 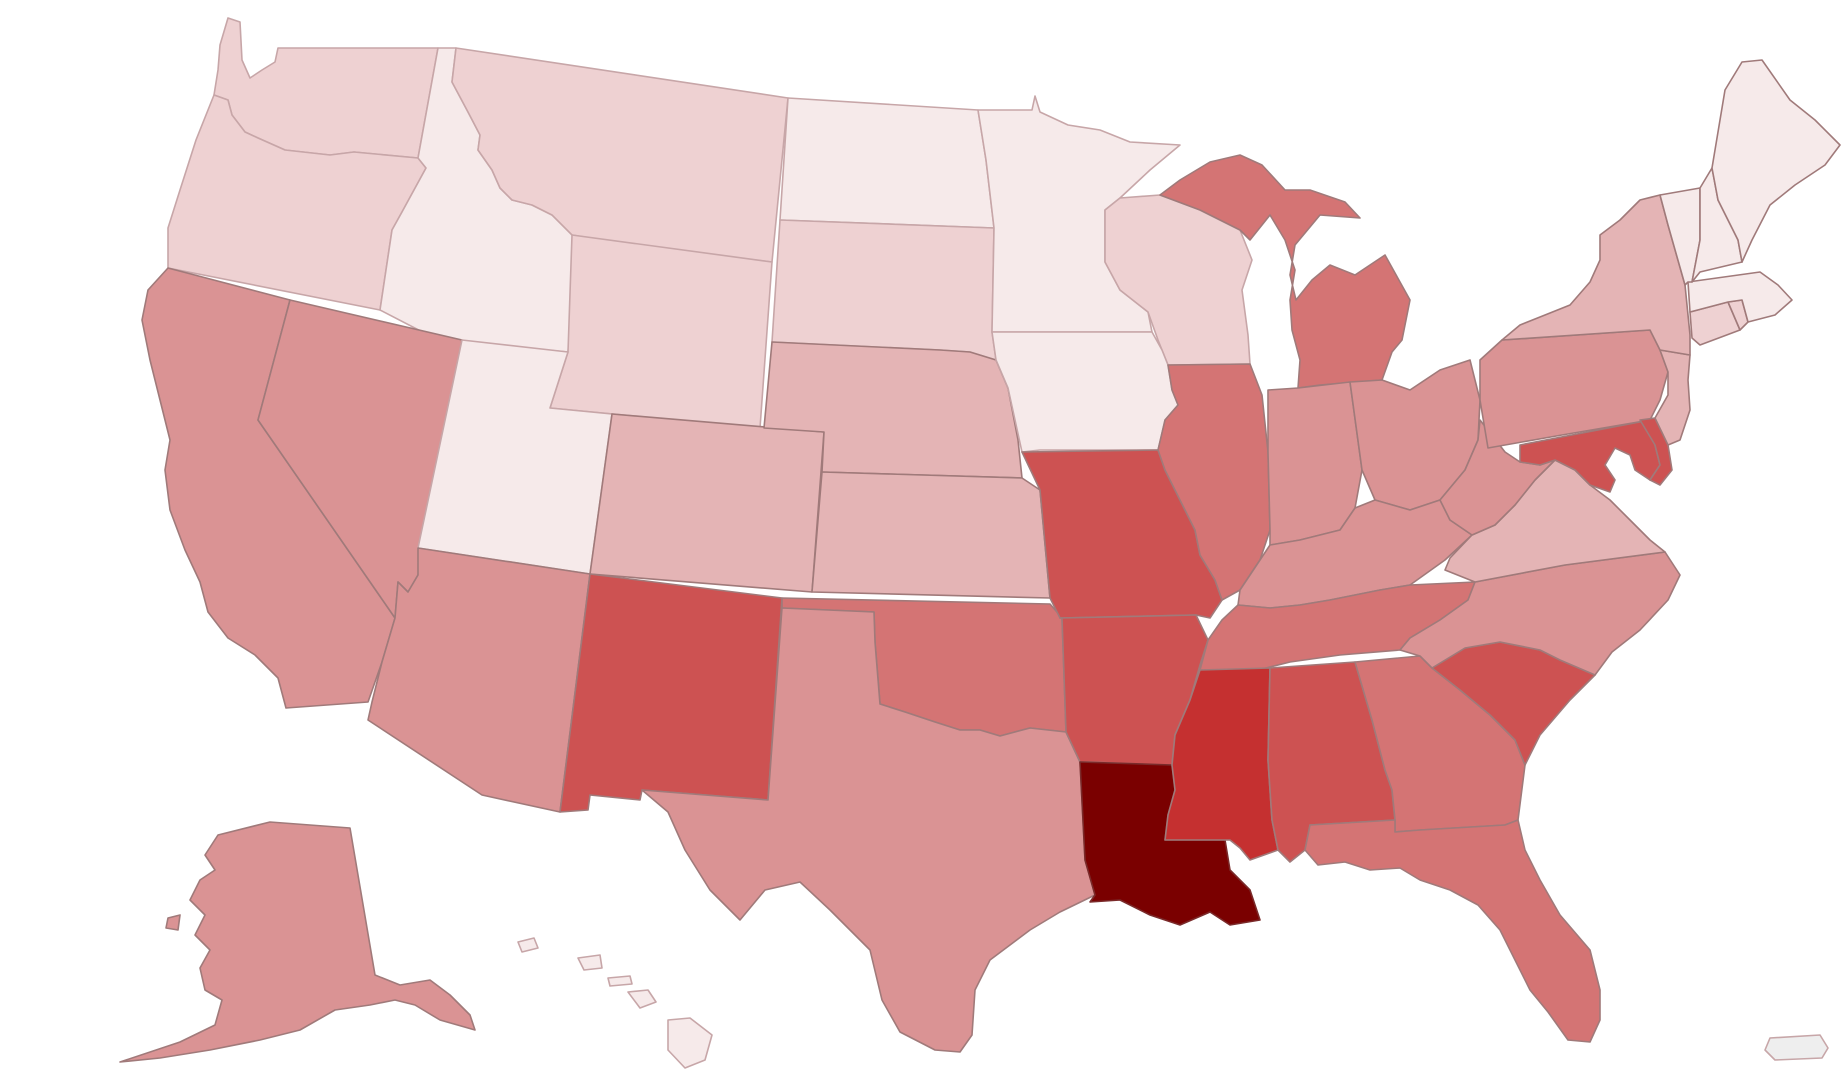 I want to click on state-ia, so click(x=1085, y=392).